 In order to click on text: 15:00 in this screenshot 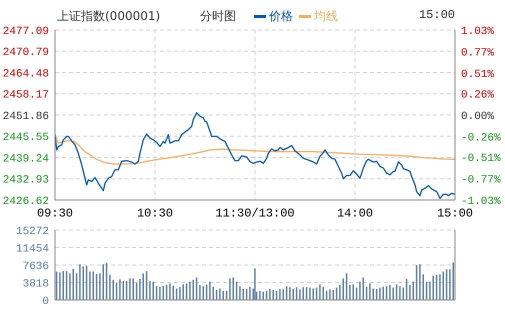, I will do `click(436, 15)`.